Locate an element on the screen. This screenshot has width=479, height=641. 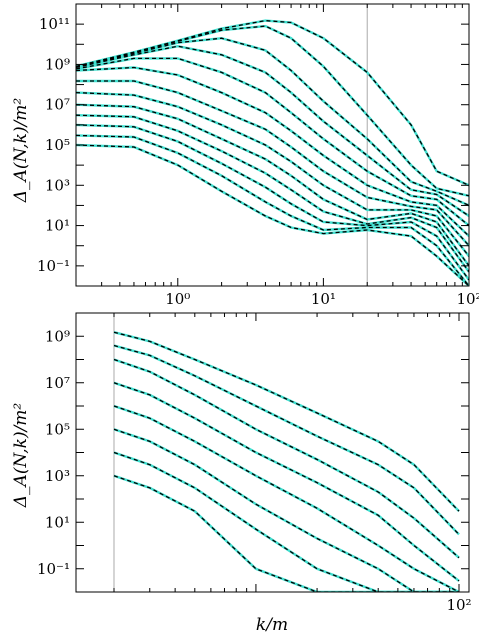
top-y-axis-label: Δ_A(N,k)/m² is located at coordinates (21, 151).